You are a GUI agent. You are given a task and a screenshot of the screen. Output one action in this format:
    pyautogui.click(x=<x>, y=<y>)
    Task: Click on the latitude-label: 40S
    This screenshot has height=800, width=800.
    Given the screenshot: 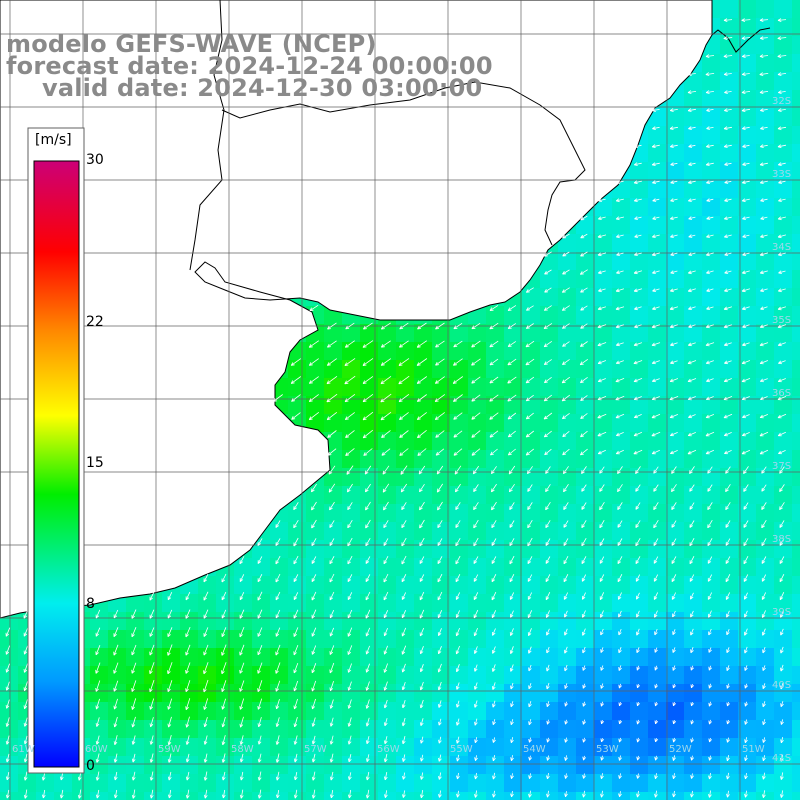 What is the action you would take?
    pyautogui.click(x=782, y=685)
    